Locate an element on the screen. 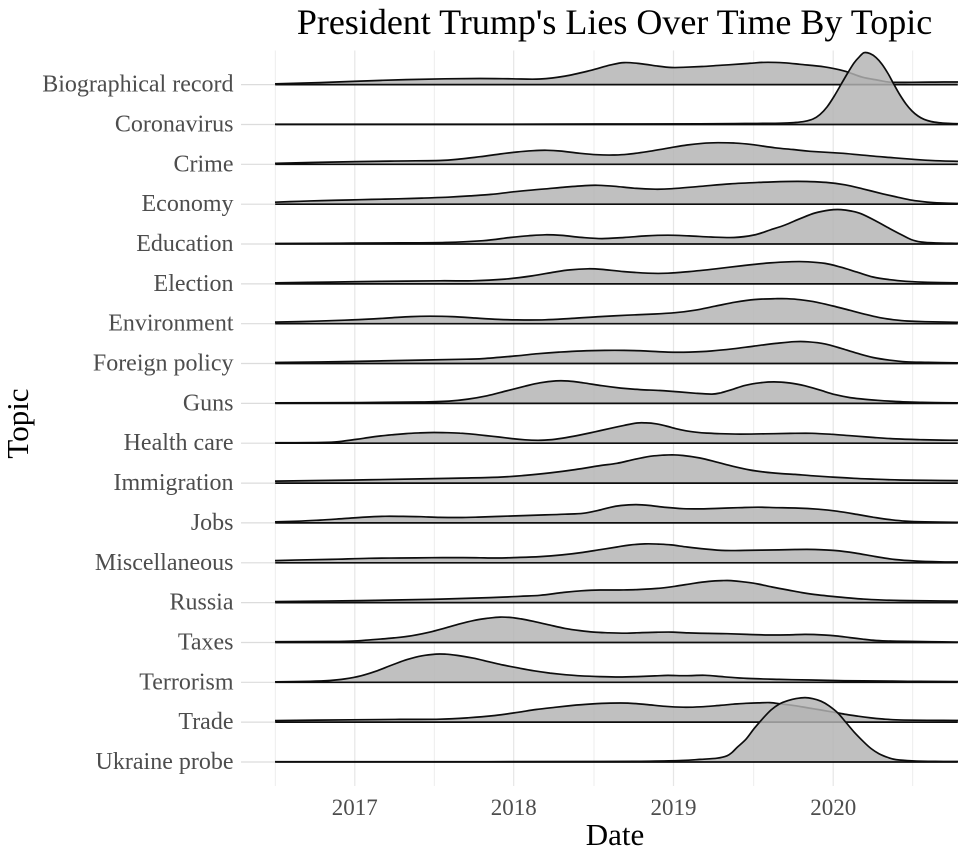 Image resolution: width=960 pixels, height=859 pixels. svg-text: Immigration is located at coordinates (174, 483).